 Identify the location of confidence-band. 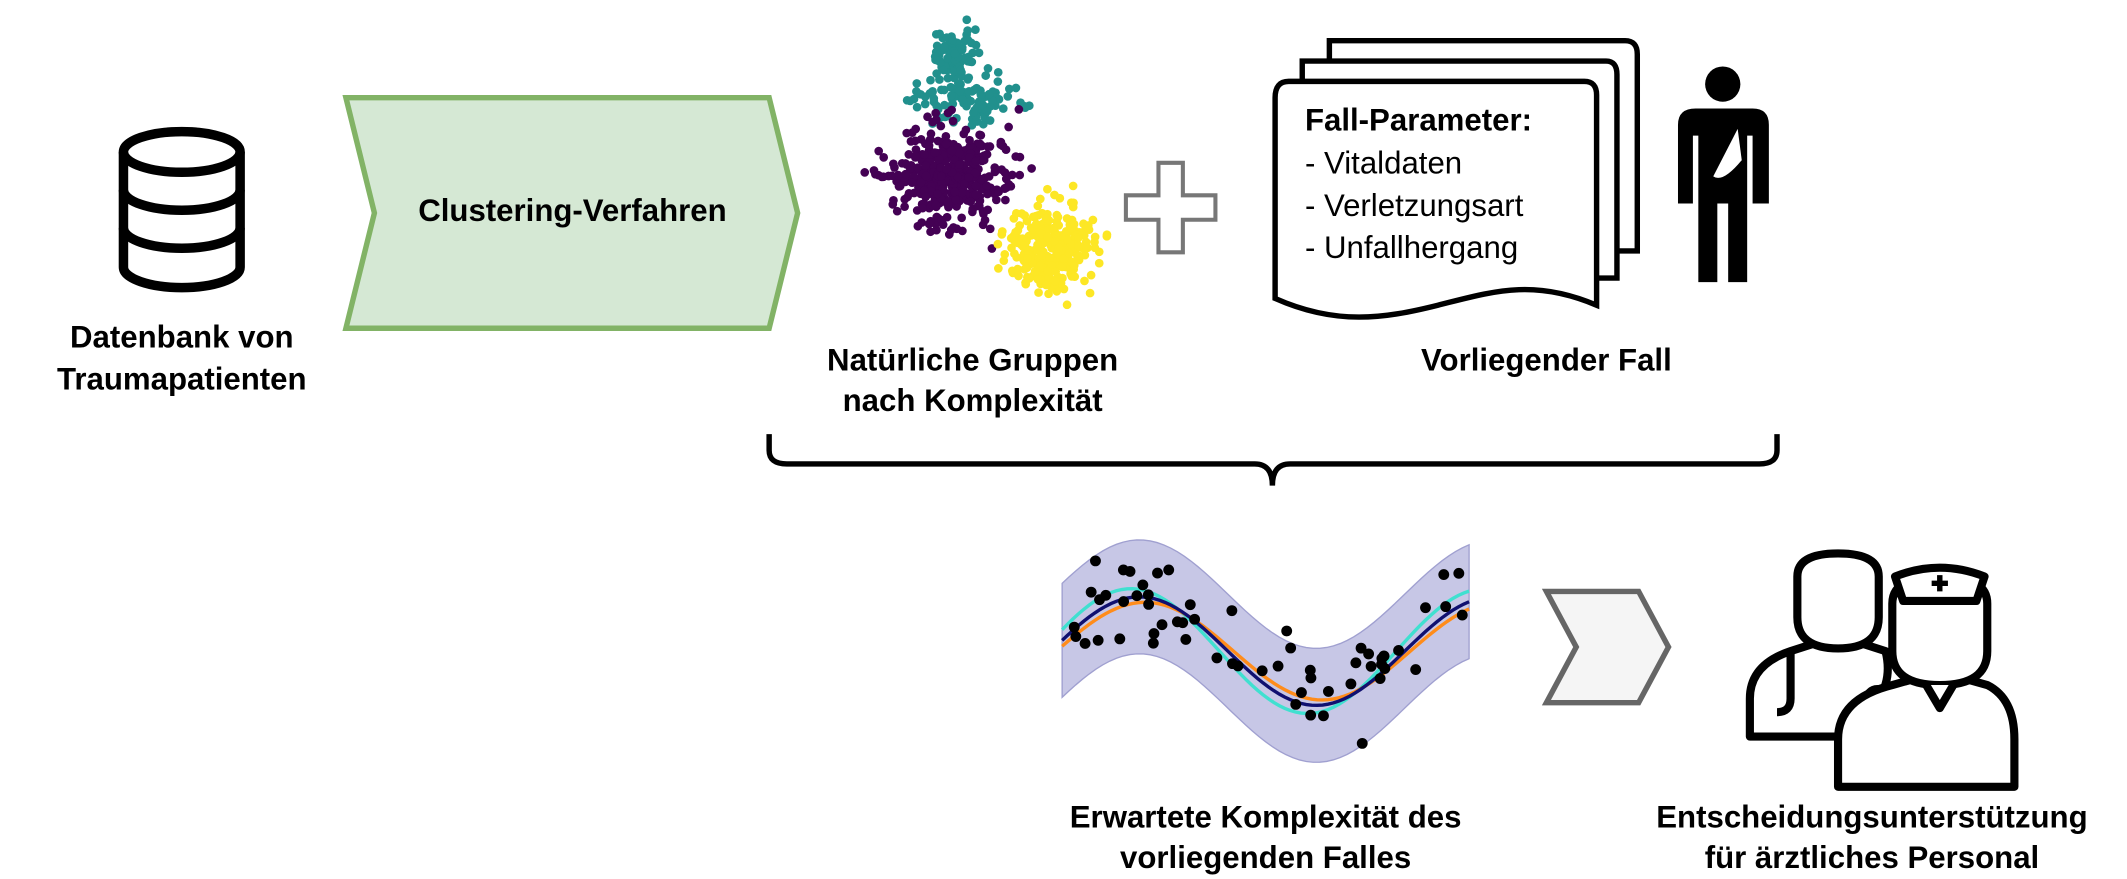
(1265, 651).